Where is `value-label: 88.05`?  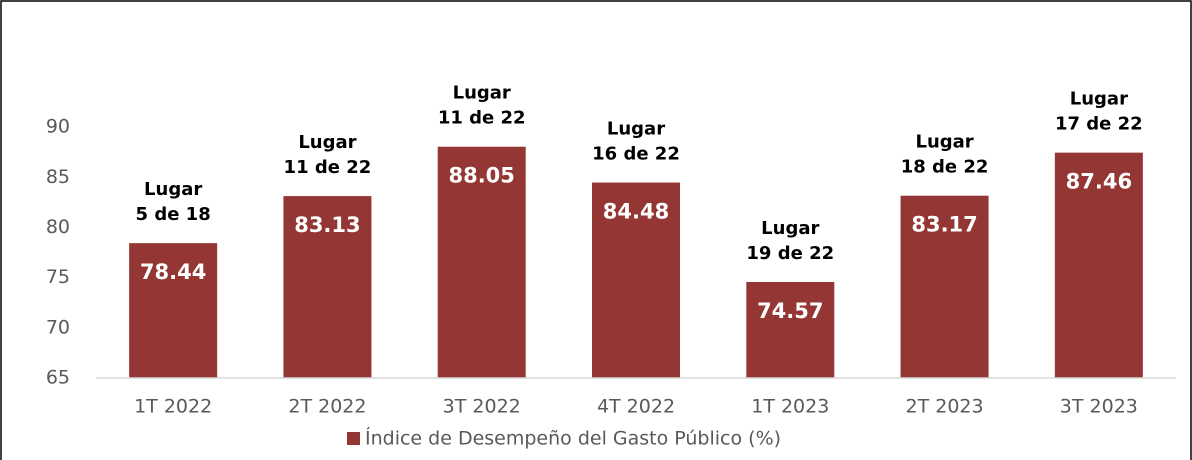 value-label: 88.05 is located at coordinates (481, 176).